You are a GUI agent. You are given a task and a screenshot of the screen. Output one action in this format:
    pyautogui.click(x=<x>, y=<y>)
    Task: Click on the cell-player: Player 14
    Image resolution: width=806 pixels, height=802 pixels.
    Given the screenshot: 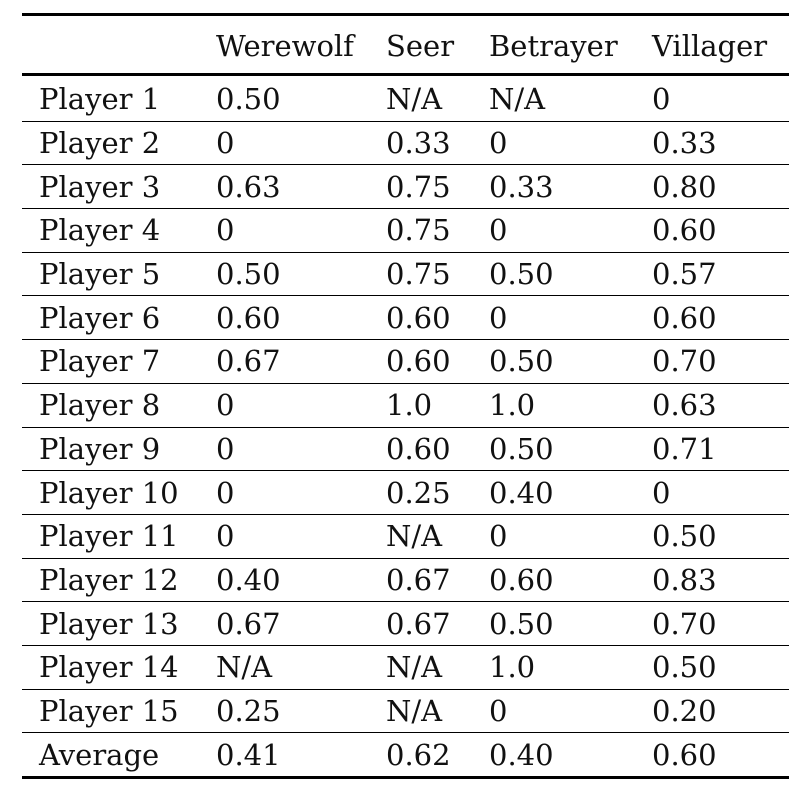 What is the action you would take?
    pyautogui.click(x=119, y=667)
    